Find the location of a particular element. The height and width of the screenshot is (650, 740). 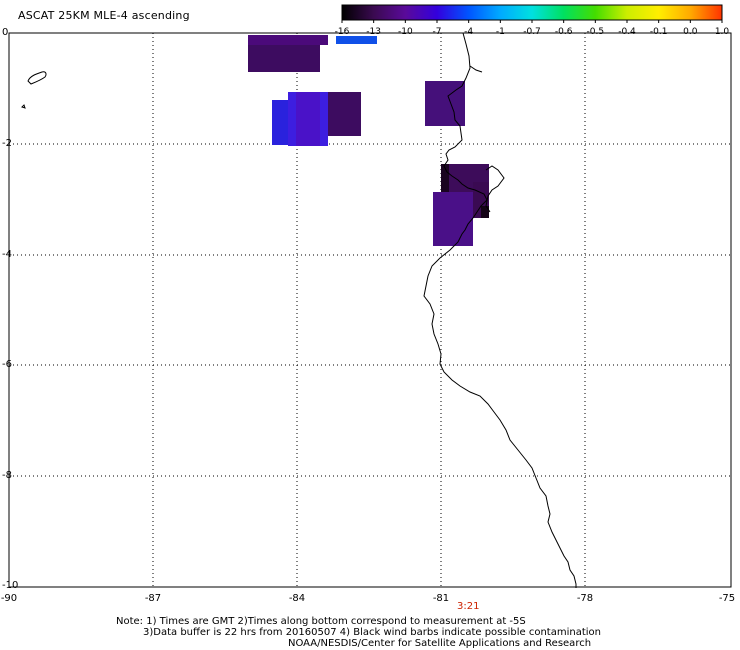

x-tick-label: -75 is located at coordinates (727, 598).